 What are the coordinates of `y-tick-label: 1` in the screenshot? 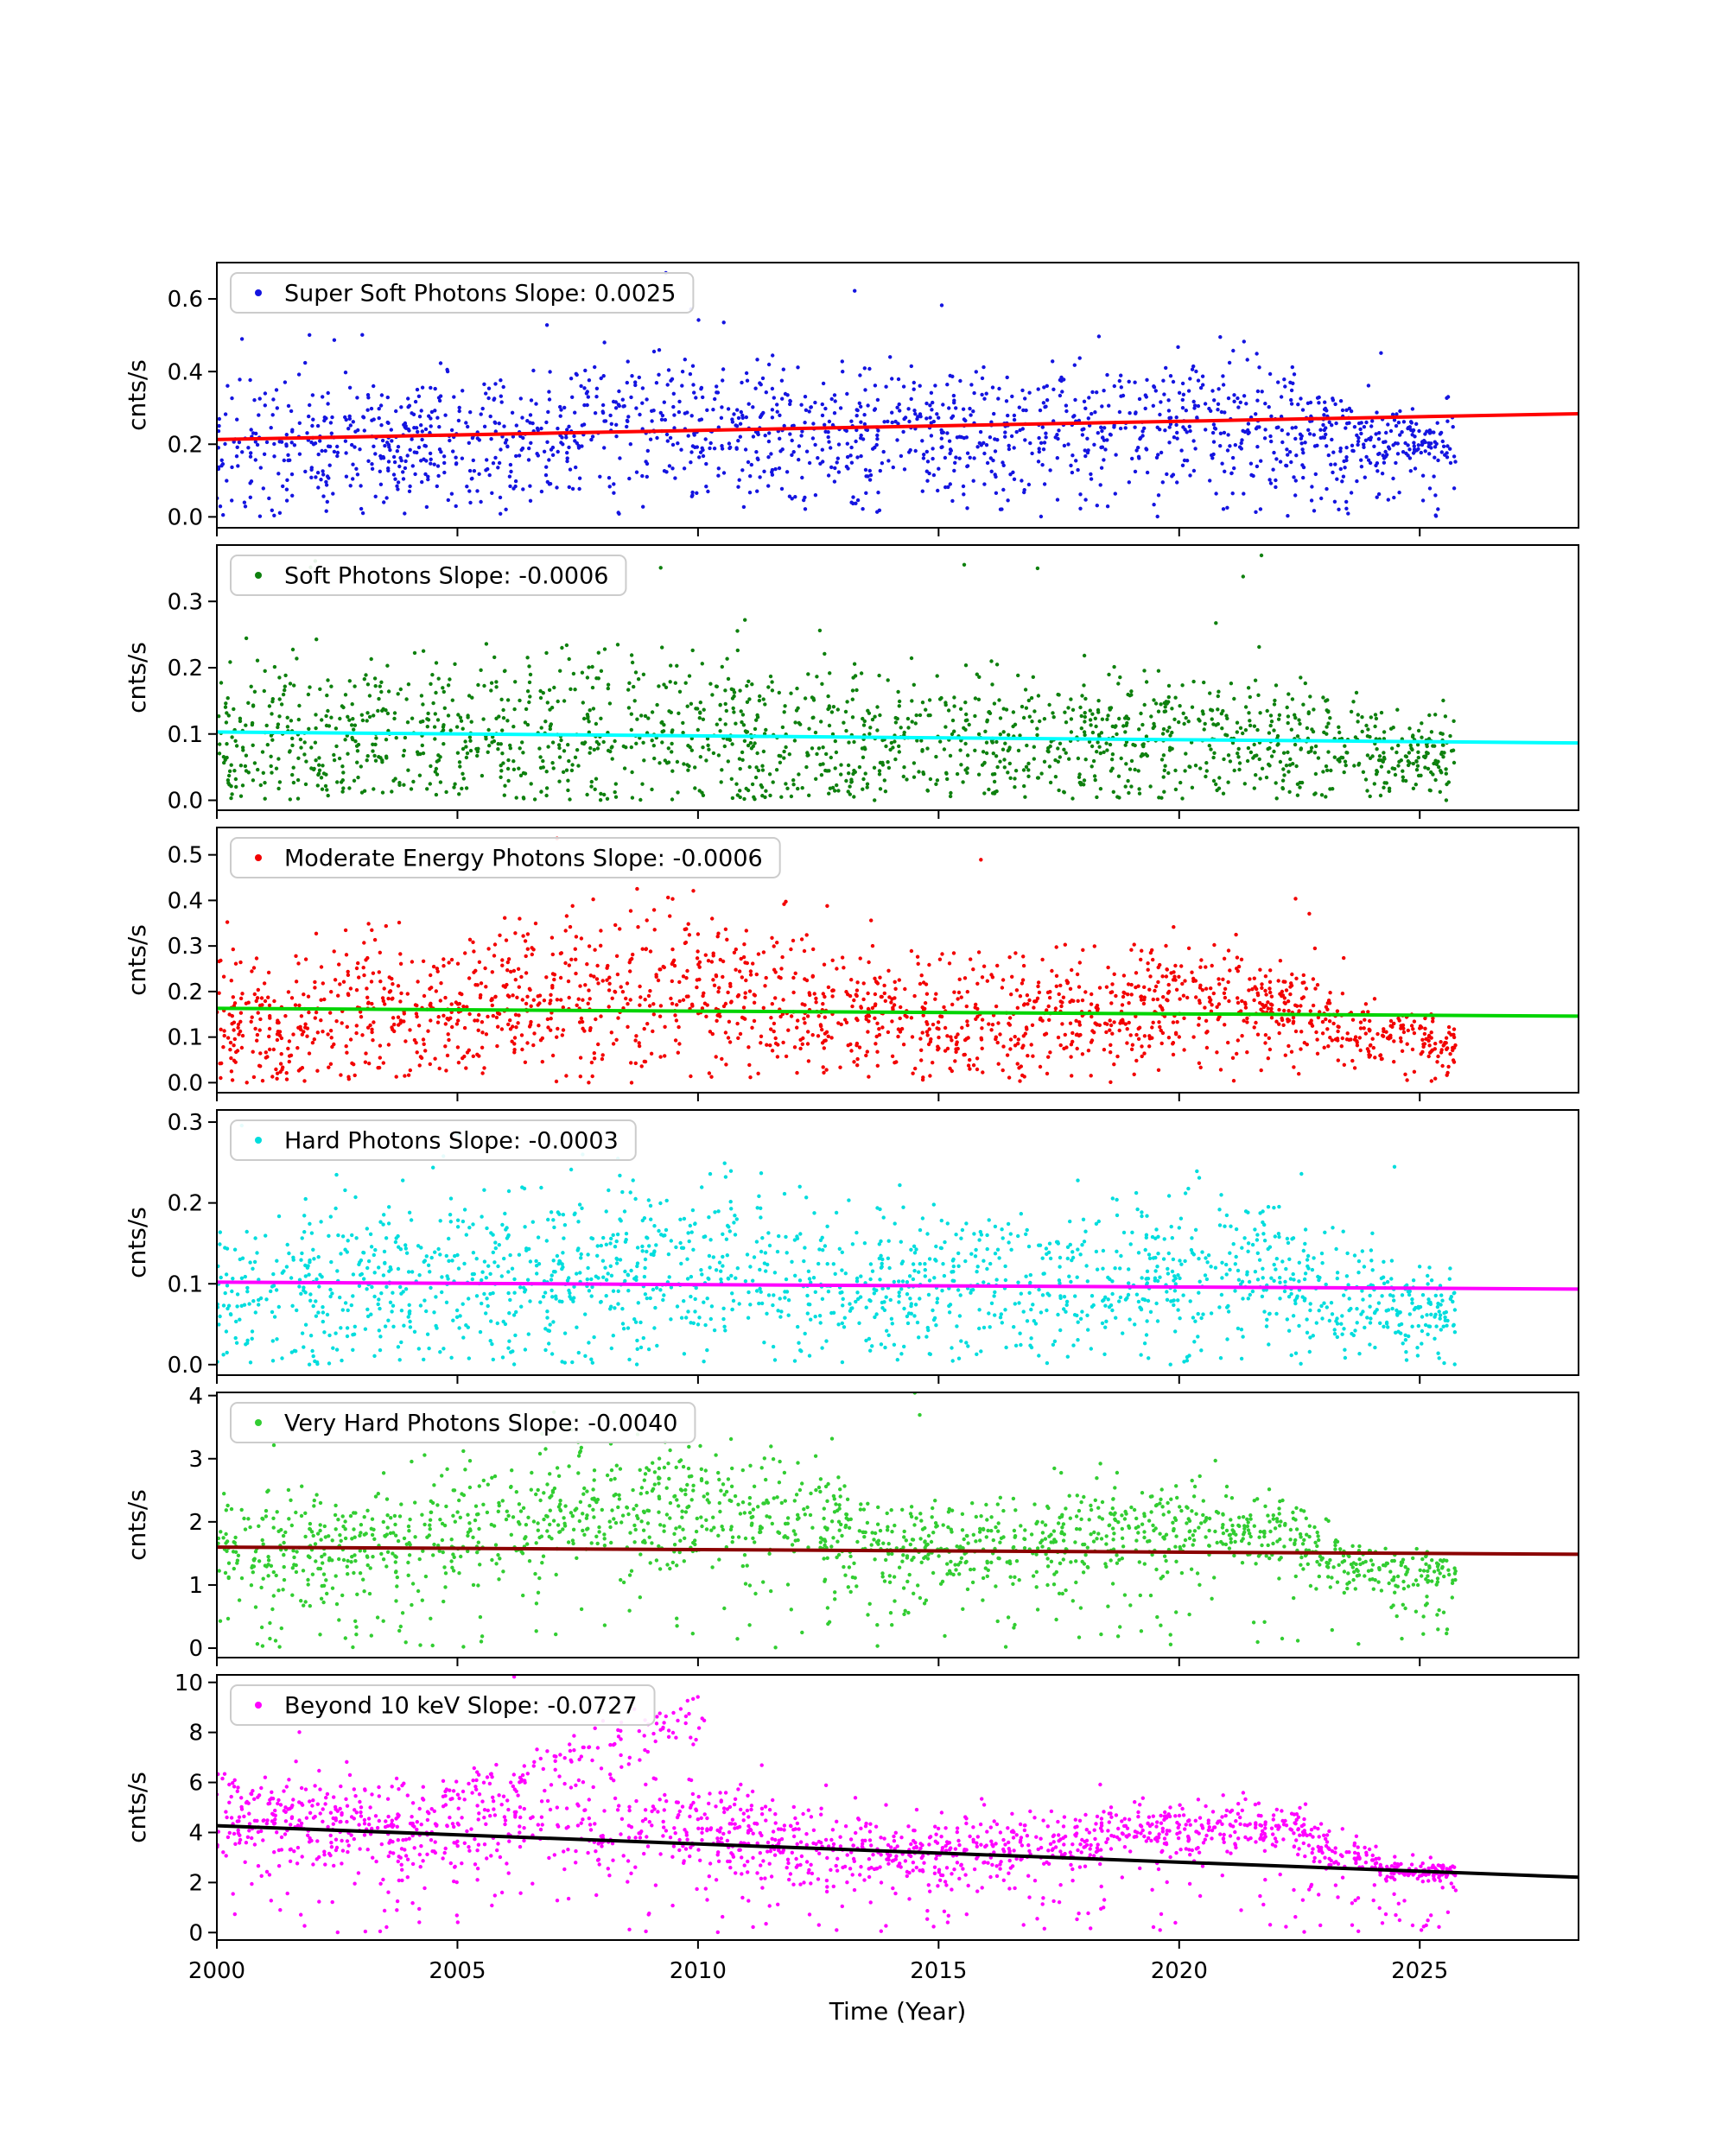 It's located at (195, 1586).